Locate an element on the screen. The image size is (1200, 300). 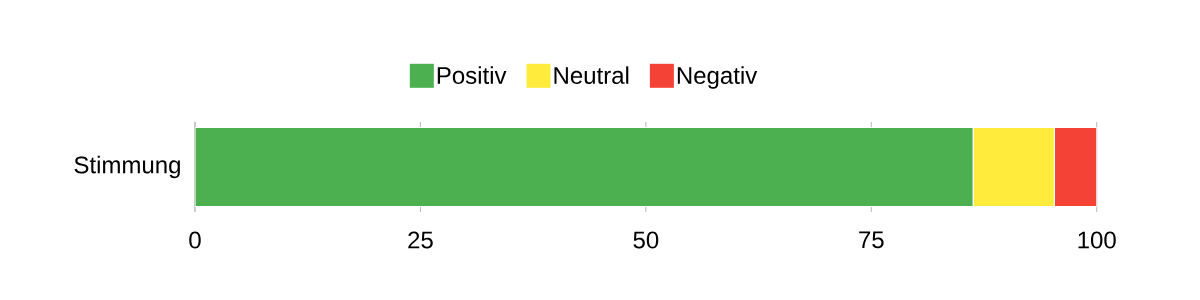
x-tick-label: 50 is located at coordinates (646, 240).